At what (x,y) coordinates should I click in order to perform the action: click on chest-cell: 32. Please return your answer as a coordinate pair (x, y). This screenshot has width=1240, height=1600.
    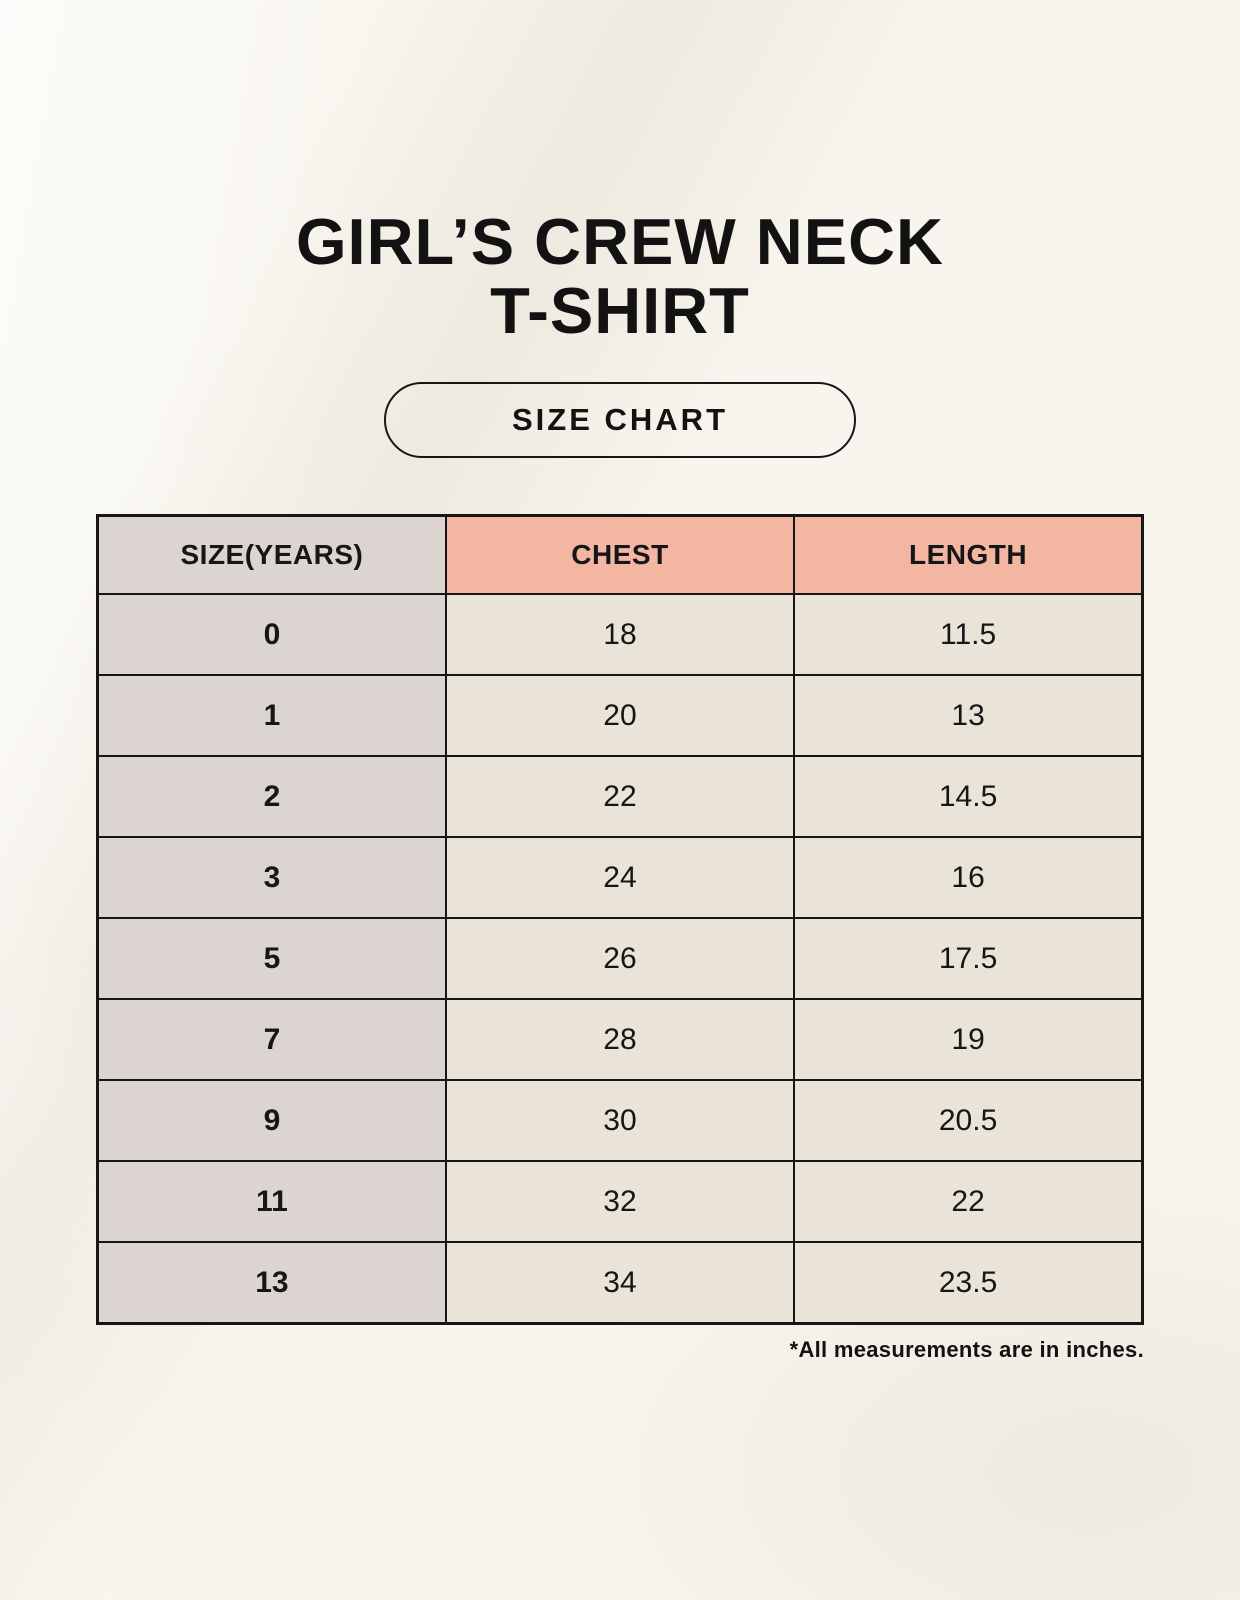
    Looking at the image, I should click on (620, 1202).